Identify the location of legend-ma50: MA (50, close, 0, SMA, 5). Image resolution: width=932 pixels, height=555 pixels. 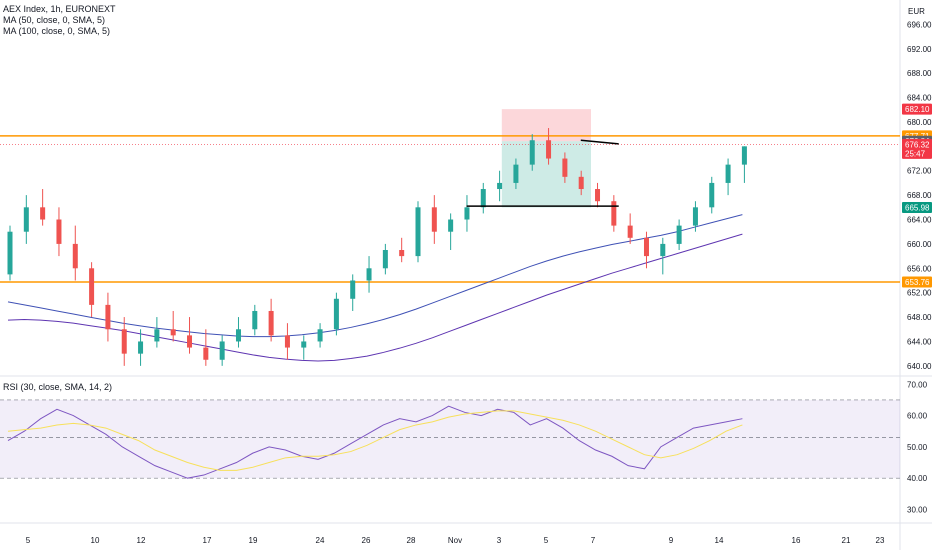
(54, 20).